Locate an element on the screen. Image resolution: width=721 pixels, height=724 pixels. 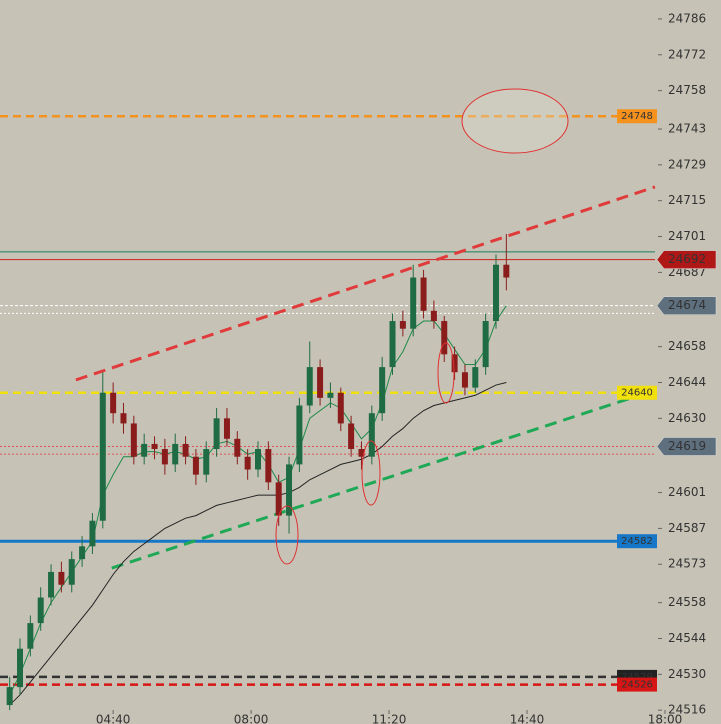
y-tick-label: 24573 is located at coordinates (687, 564).